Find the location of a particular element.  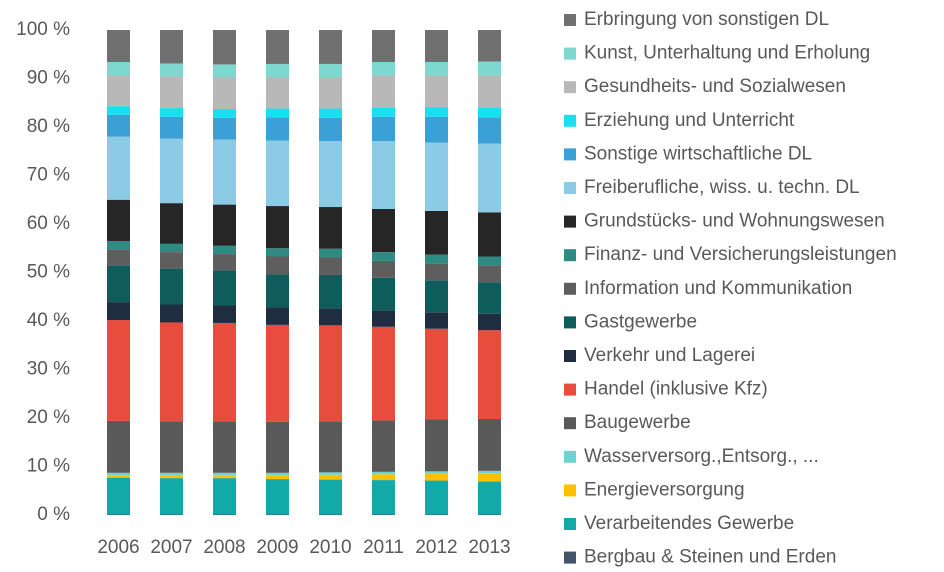

legend-label: Gesundheits- und Sozialwesen is located at coordinates (715, 86).